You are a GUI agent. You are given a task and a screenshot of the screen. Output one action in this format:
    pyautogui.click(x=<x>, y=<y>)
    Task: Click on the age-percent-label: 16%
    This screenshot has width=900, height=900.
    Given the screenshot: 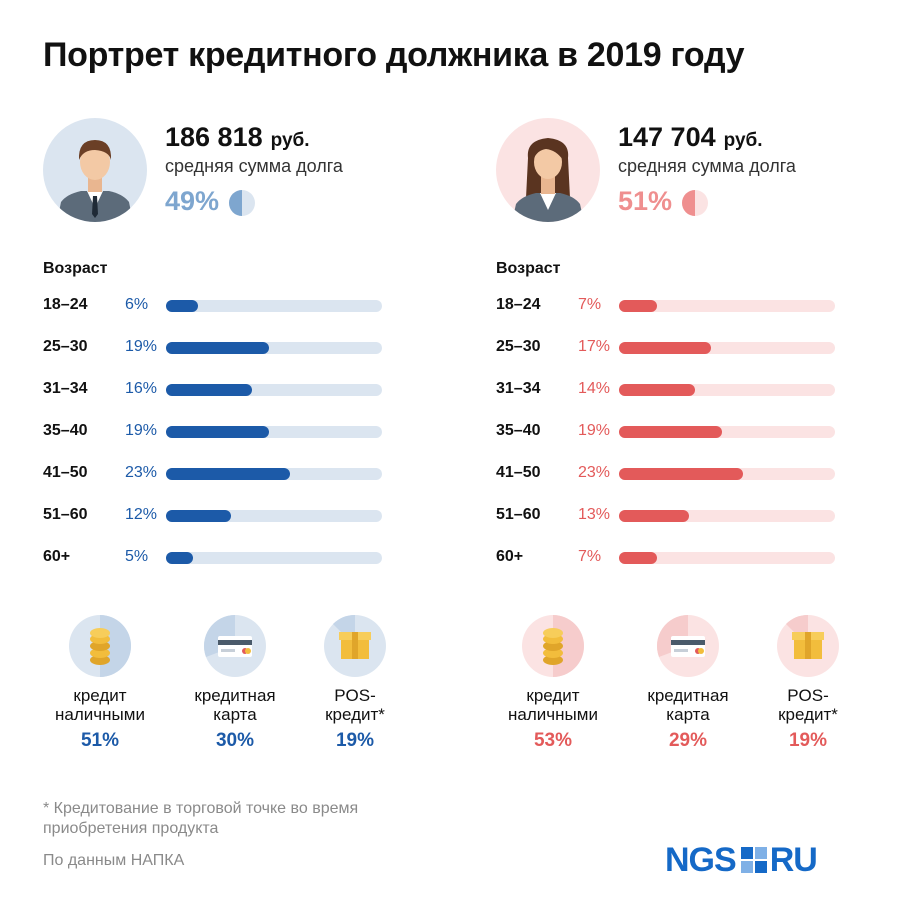 What is the action you would take?
    pyautogui.click(x=141, y=388)
    